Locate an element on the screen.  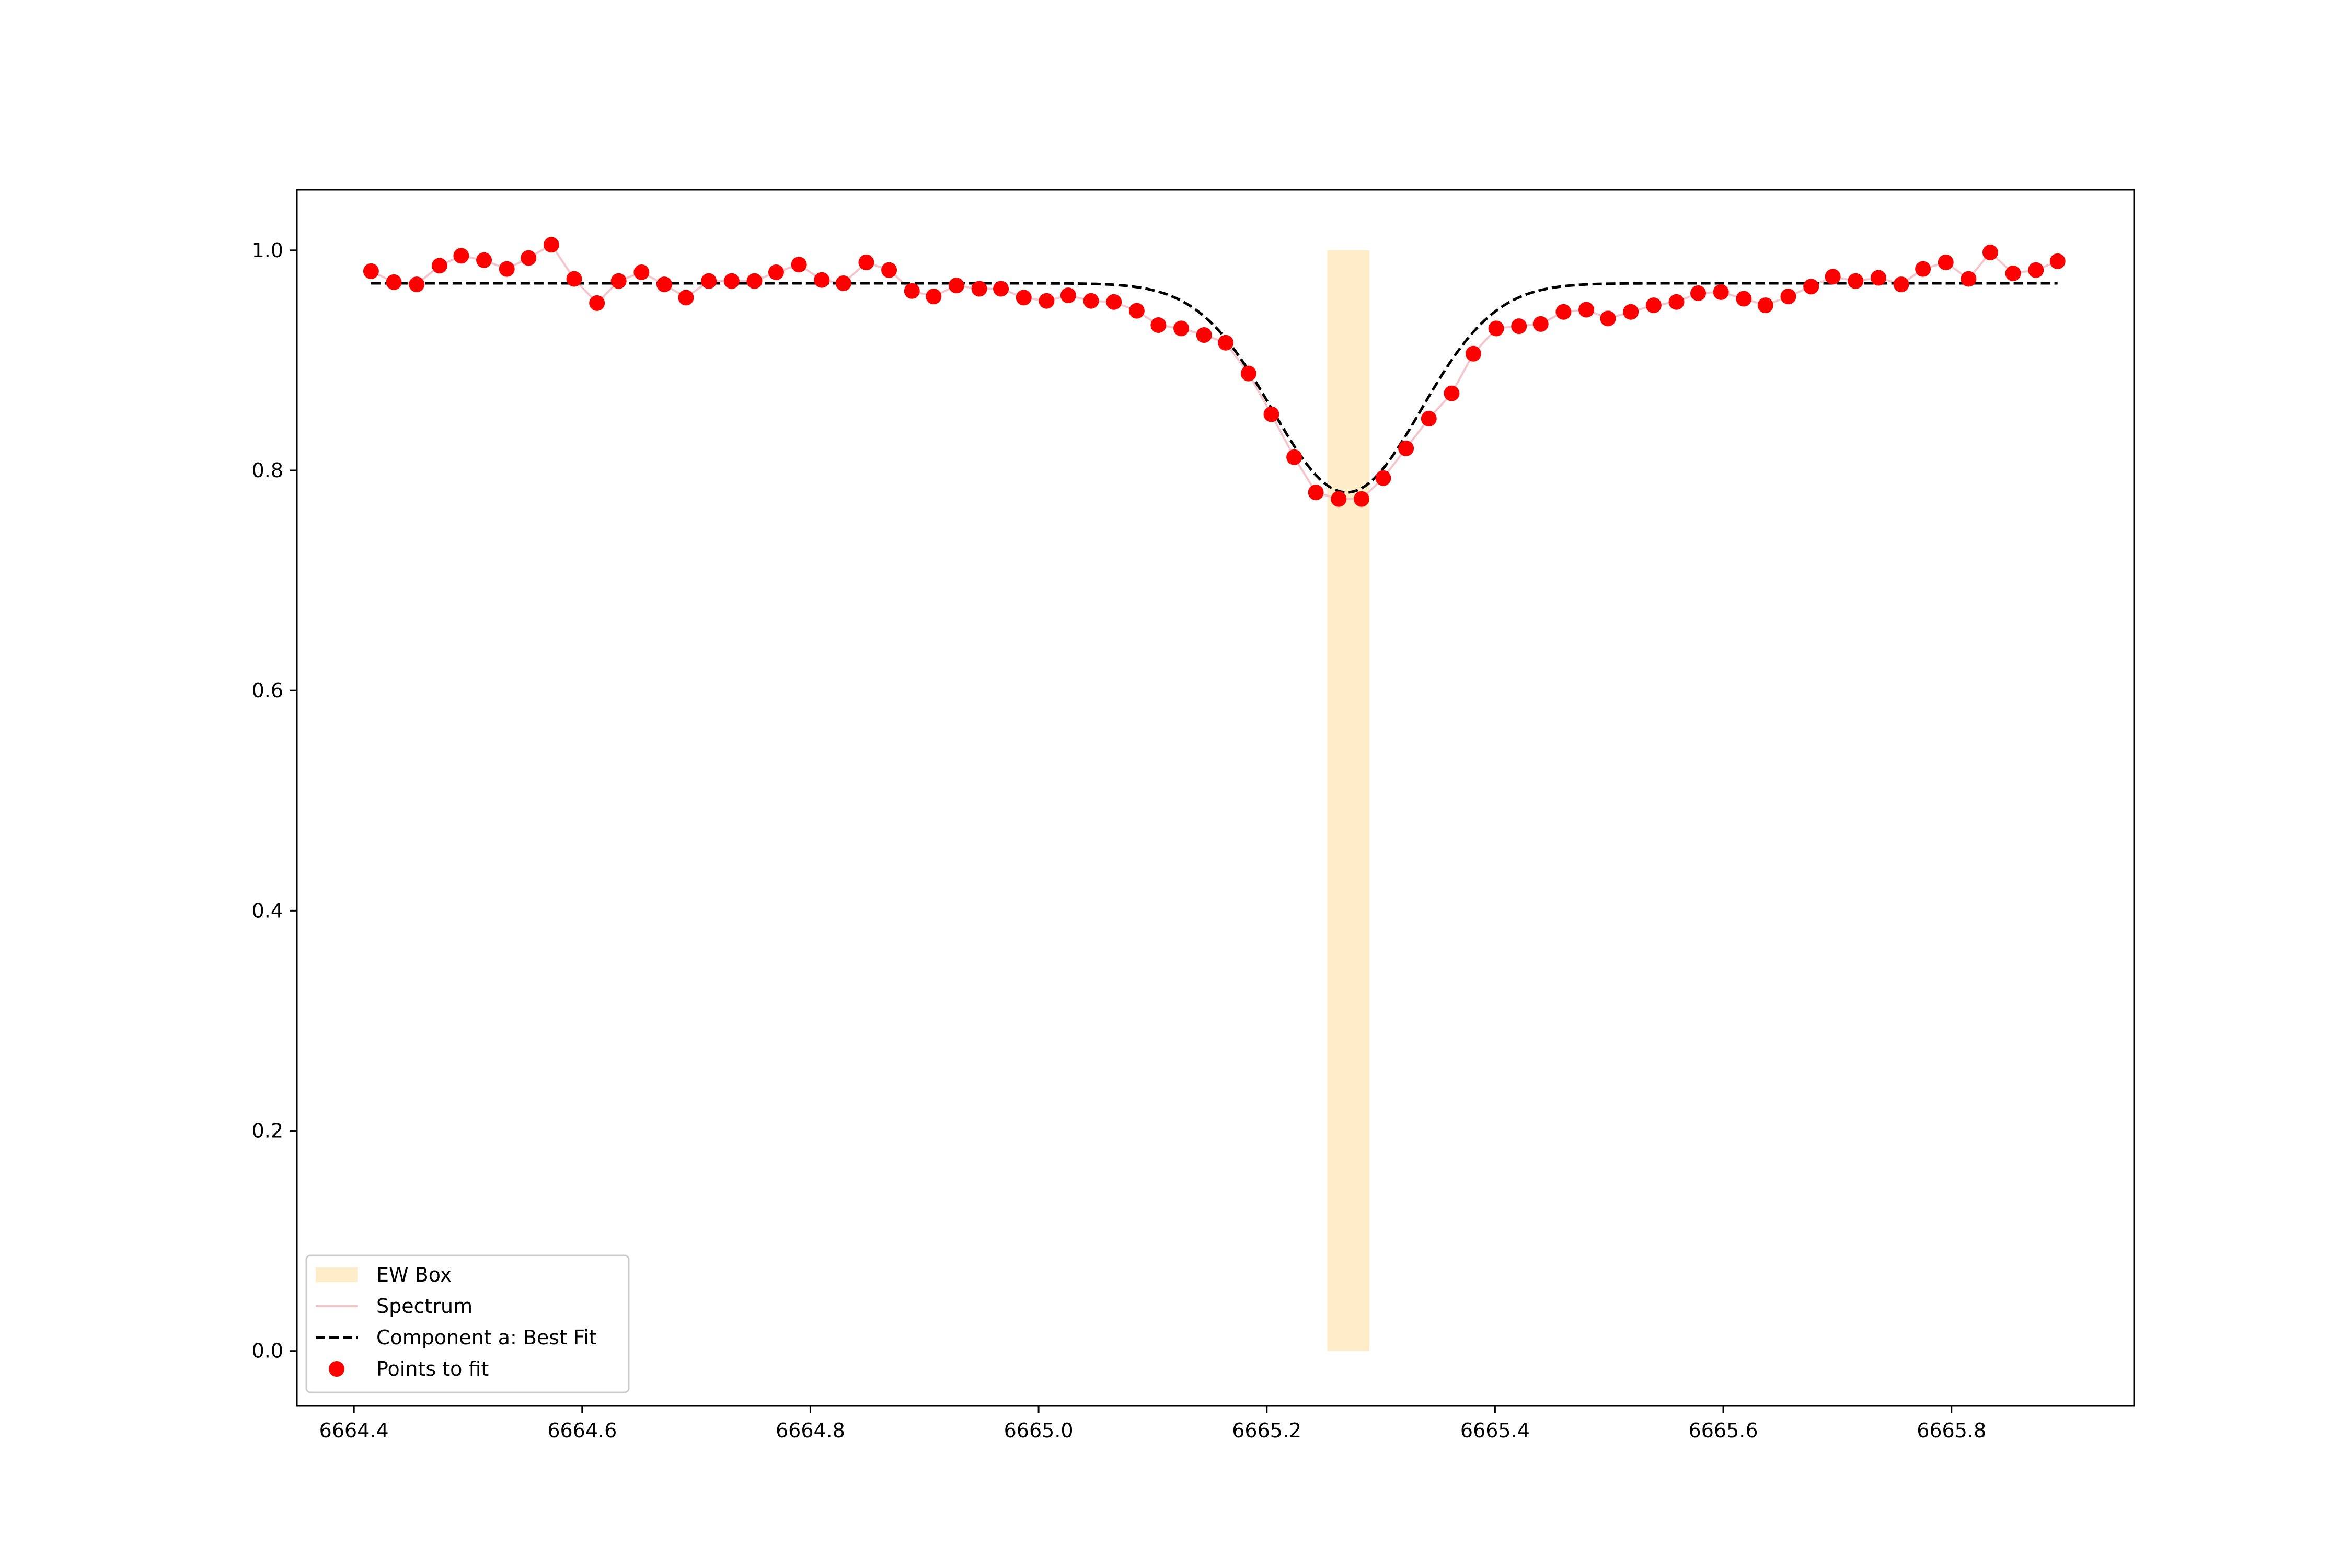
x-tick-label: 6665.2 is located at coordinates (1266, 1430).